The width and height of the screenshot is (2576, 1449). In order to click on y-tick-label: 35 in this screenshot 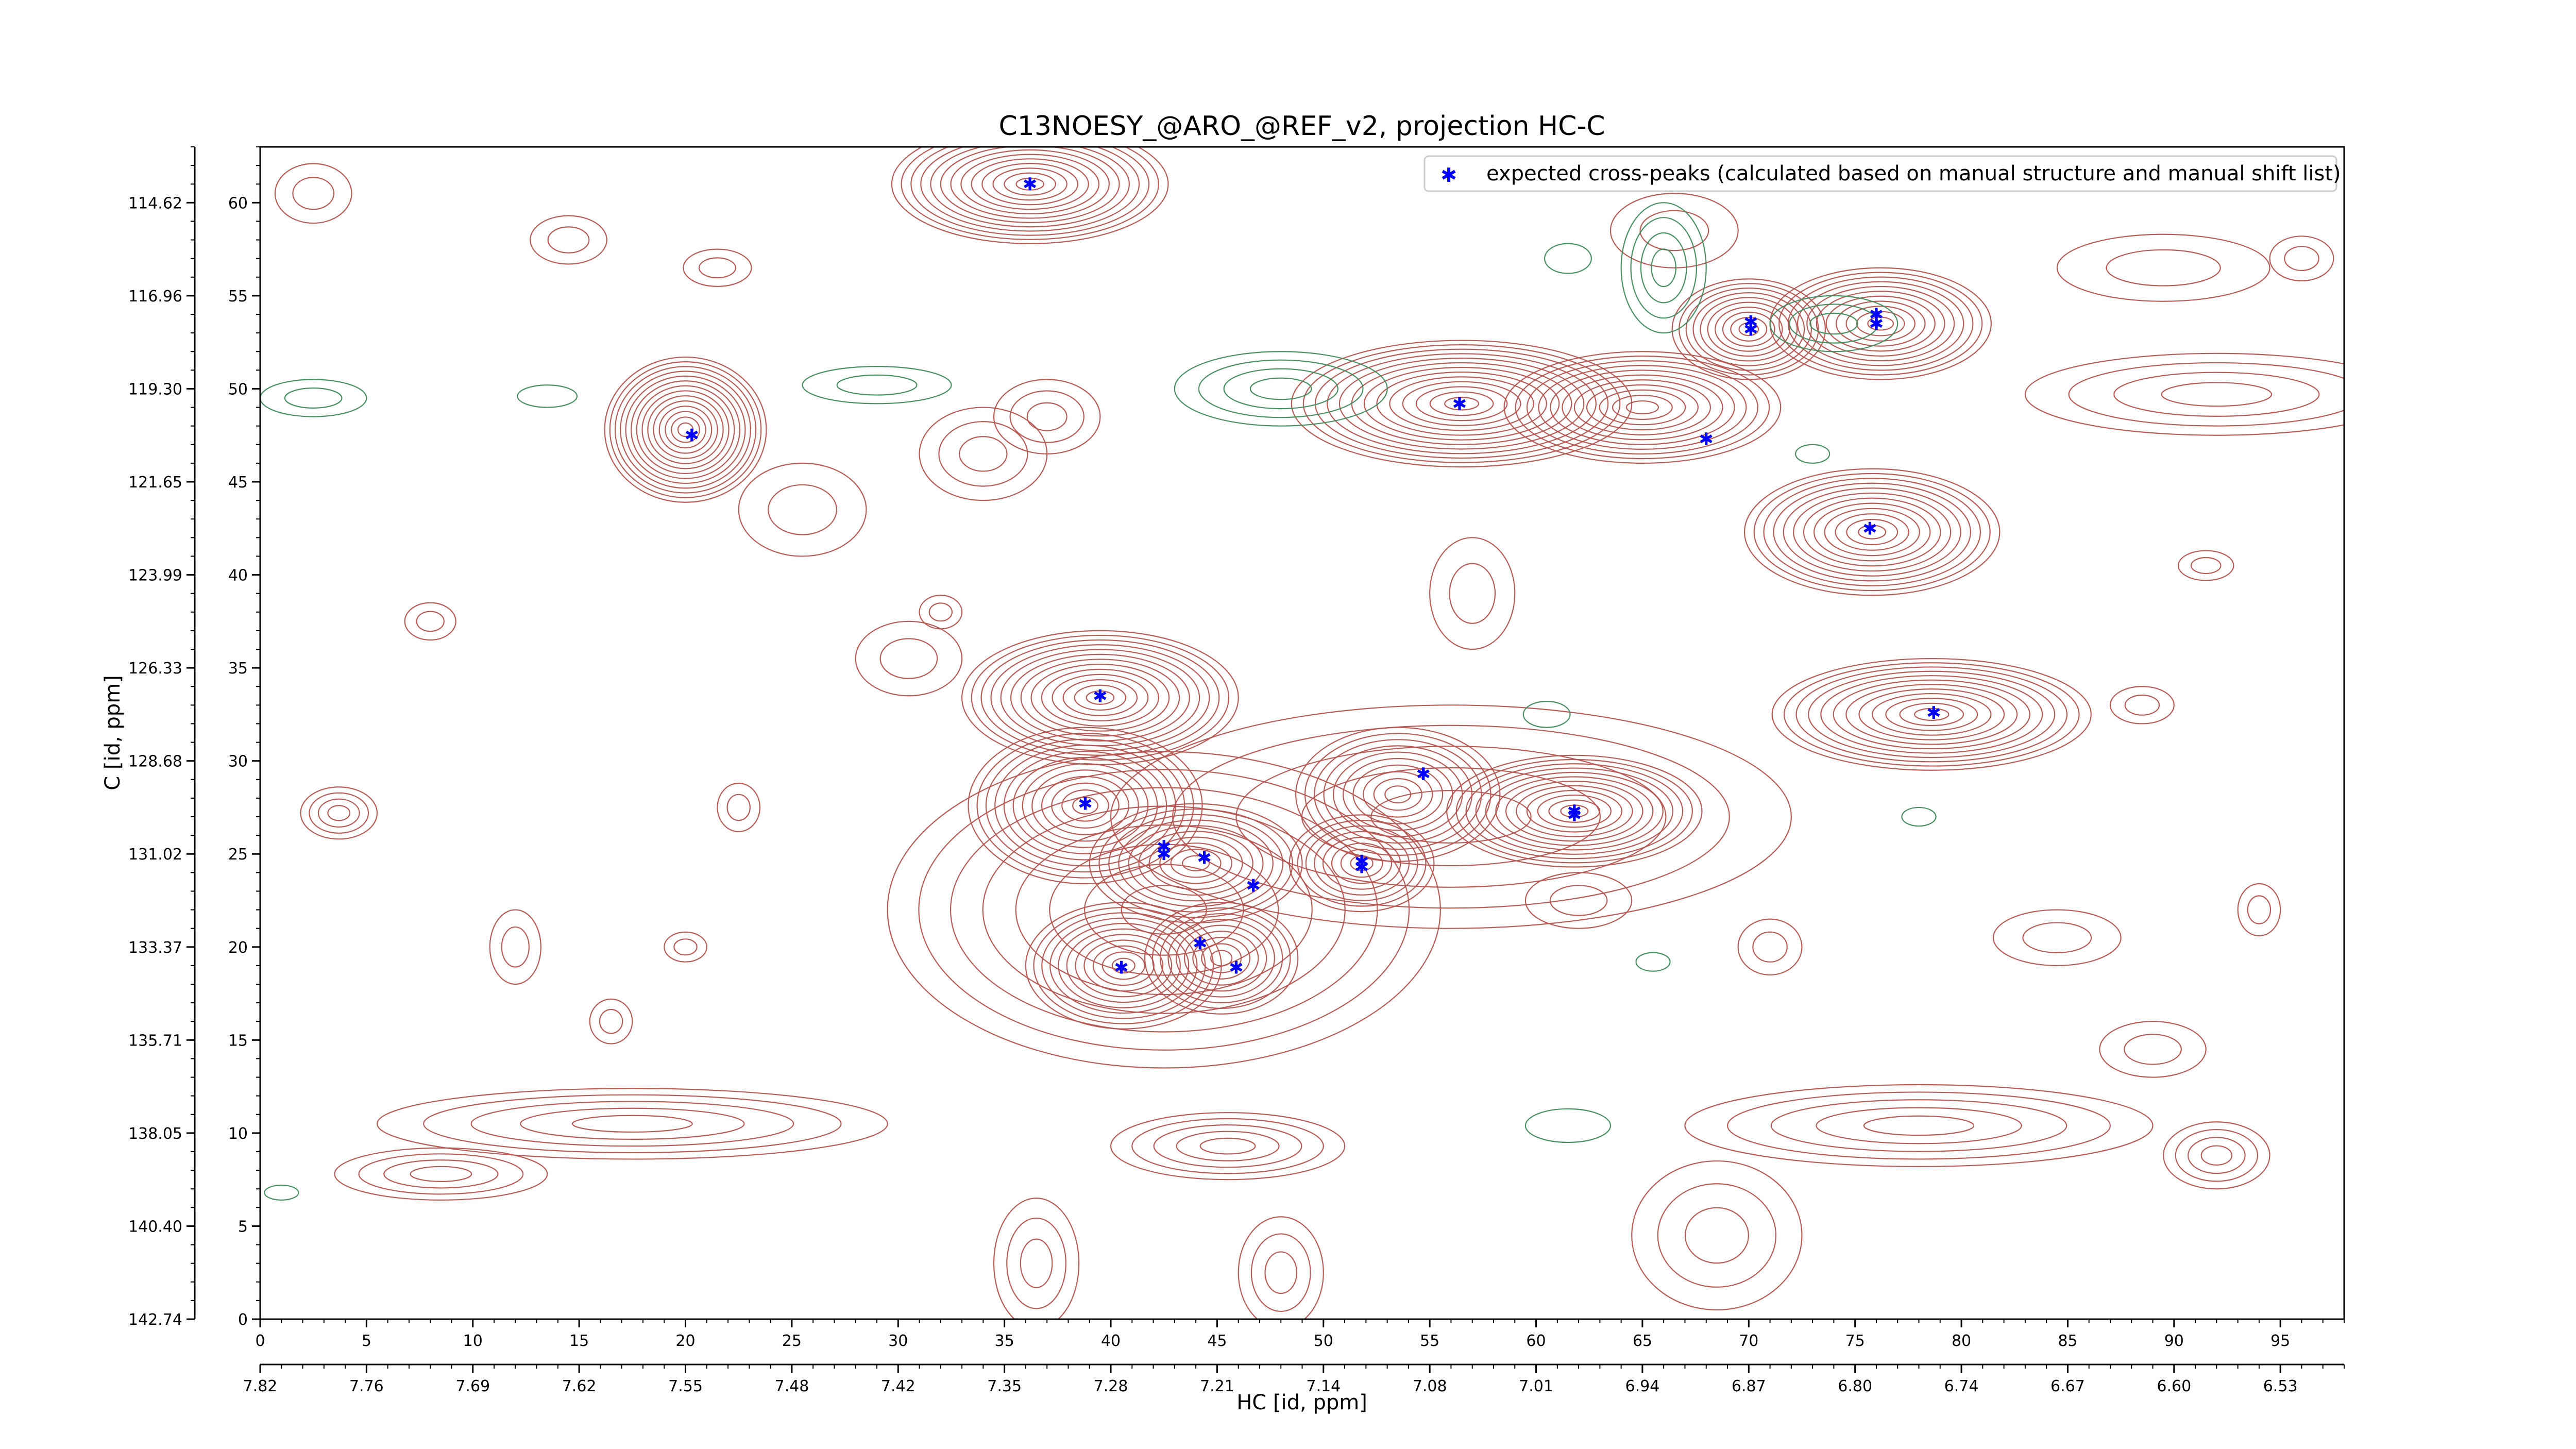, I will do `click(238, 669)`.